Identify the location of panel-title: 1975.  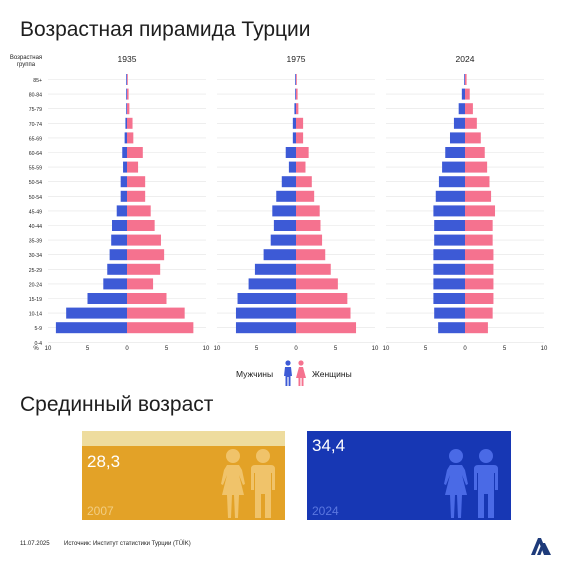
(296, 59).